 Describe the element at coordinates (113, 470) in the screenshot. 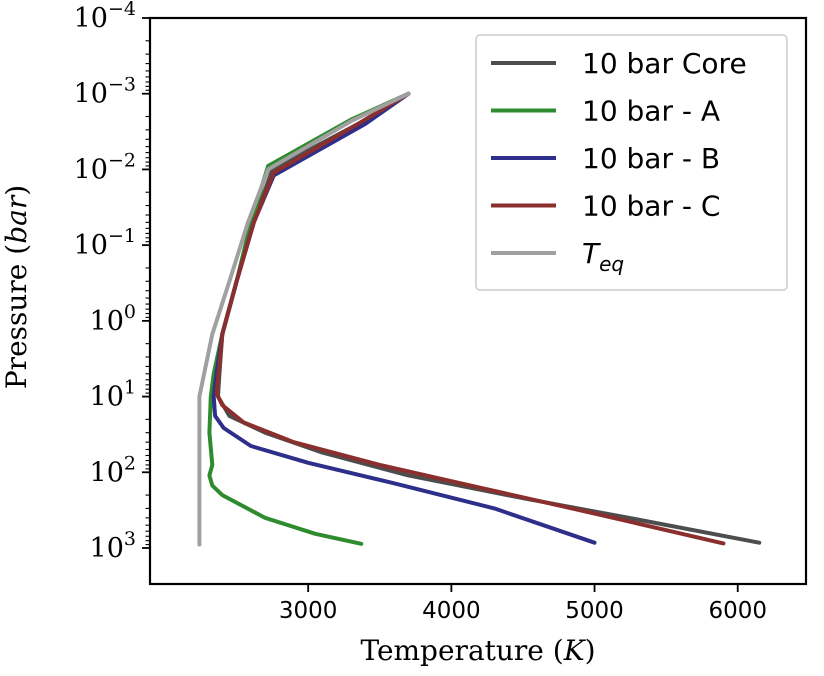

I see `y-tick-label: 10²` at that location.